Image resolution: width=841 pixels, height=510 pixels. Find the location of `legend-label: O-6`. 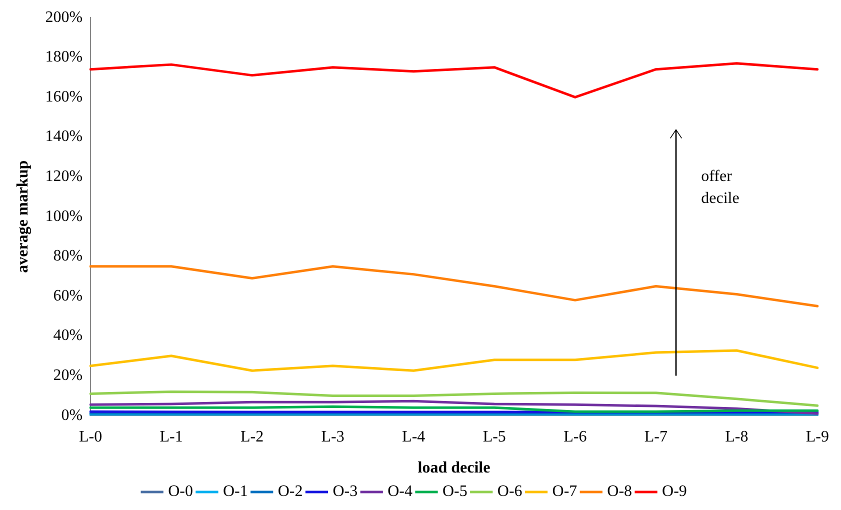

legend-label: O-6 is located at coordinates (509, 491).